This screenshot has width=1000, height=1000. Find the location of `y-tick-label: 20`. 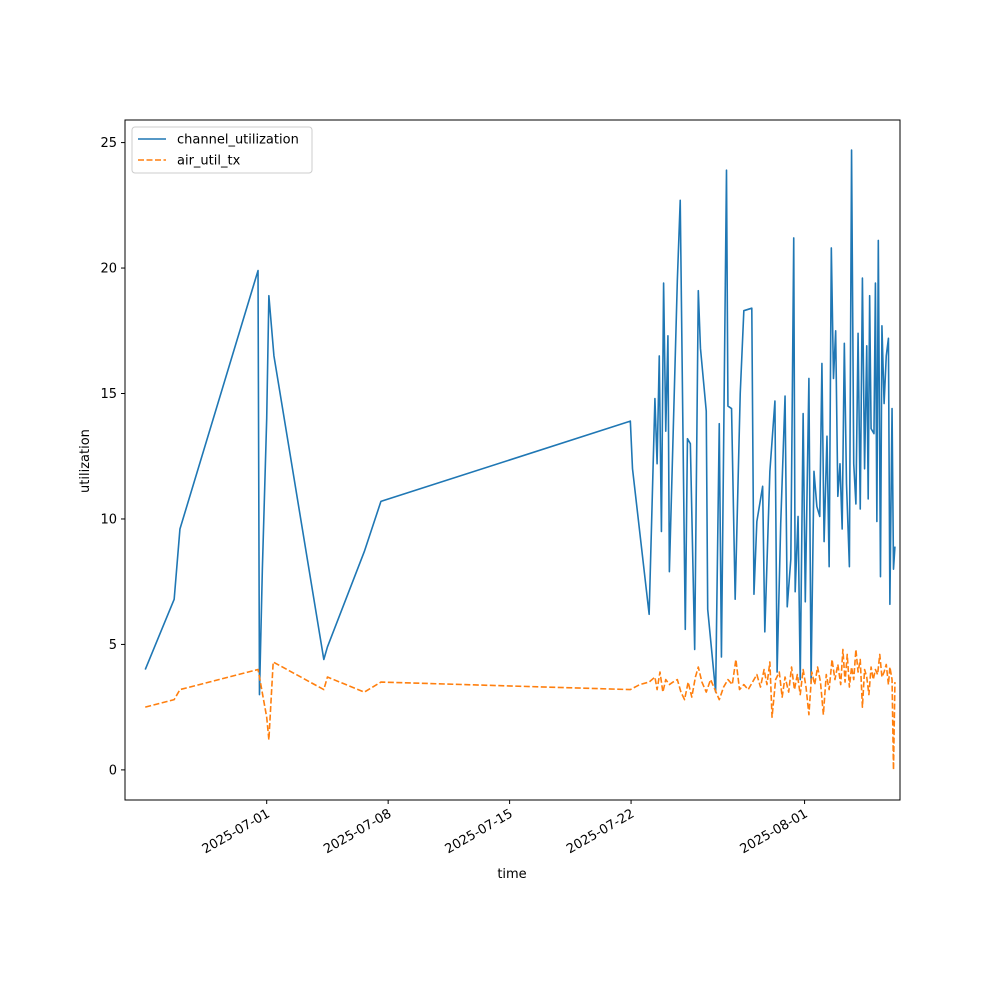

y-tick-label: 20 is located at coordinates (108, 269).